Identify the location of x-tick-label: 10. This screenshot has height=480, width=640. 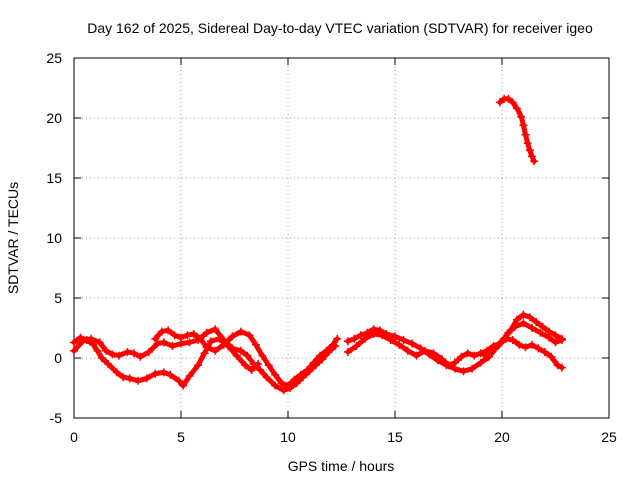
(288, 437).